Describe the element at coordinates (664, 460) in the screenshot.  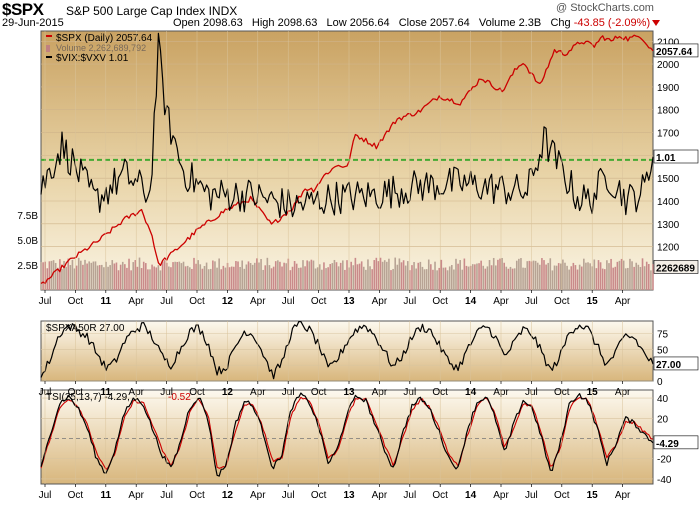
I see `tsi-tick-label: -20` at that location.